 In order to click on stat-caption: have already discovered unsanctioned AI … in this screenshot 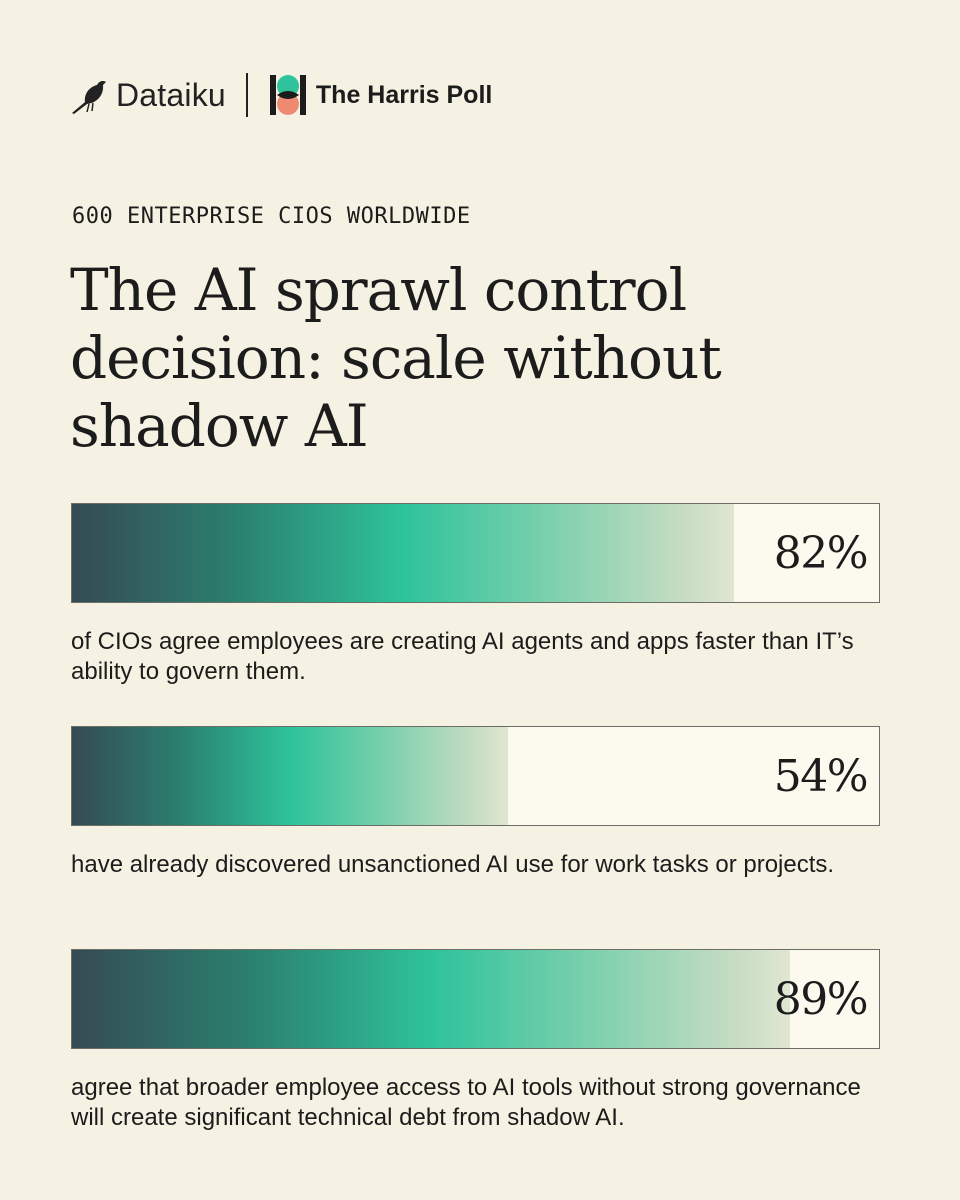, I will do `click(453, 864)`.